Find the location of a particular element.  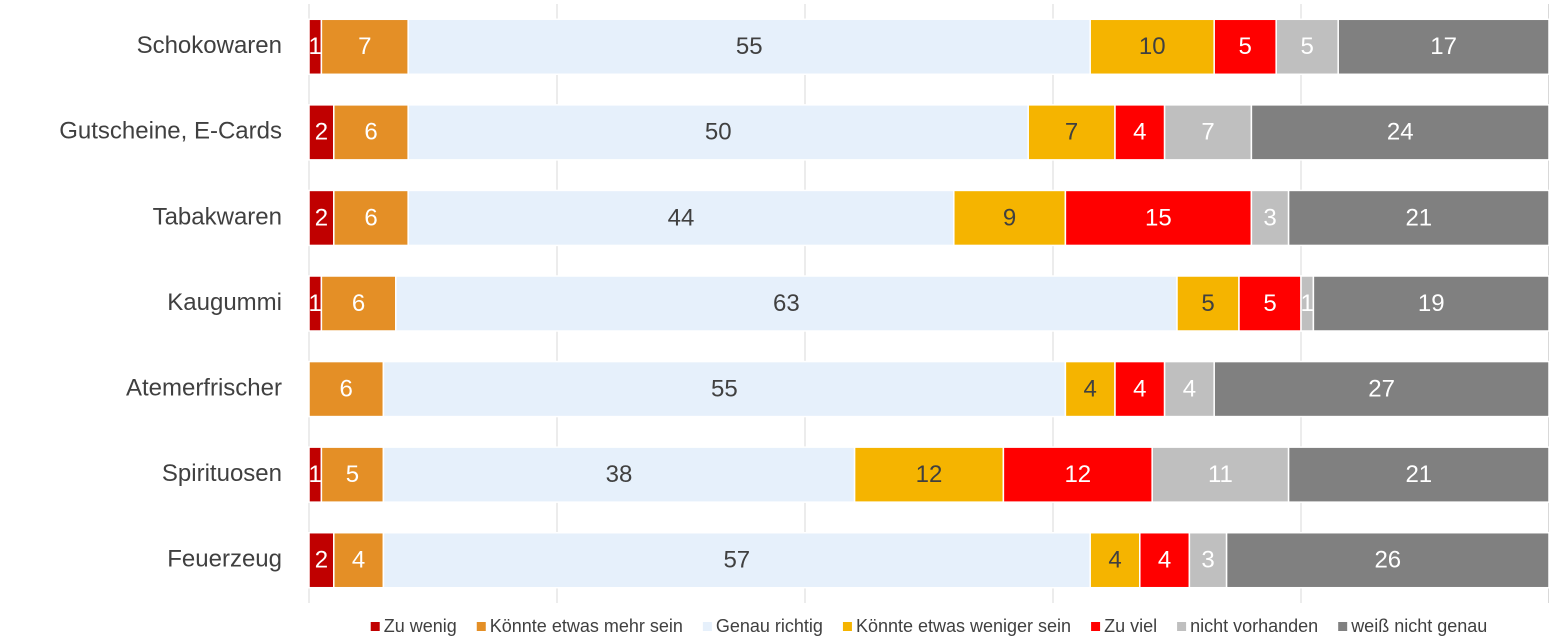

legend-label: Zu wenig is located at coordinates (420, 626).